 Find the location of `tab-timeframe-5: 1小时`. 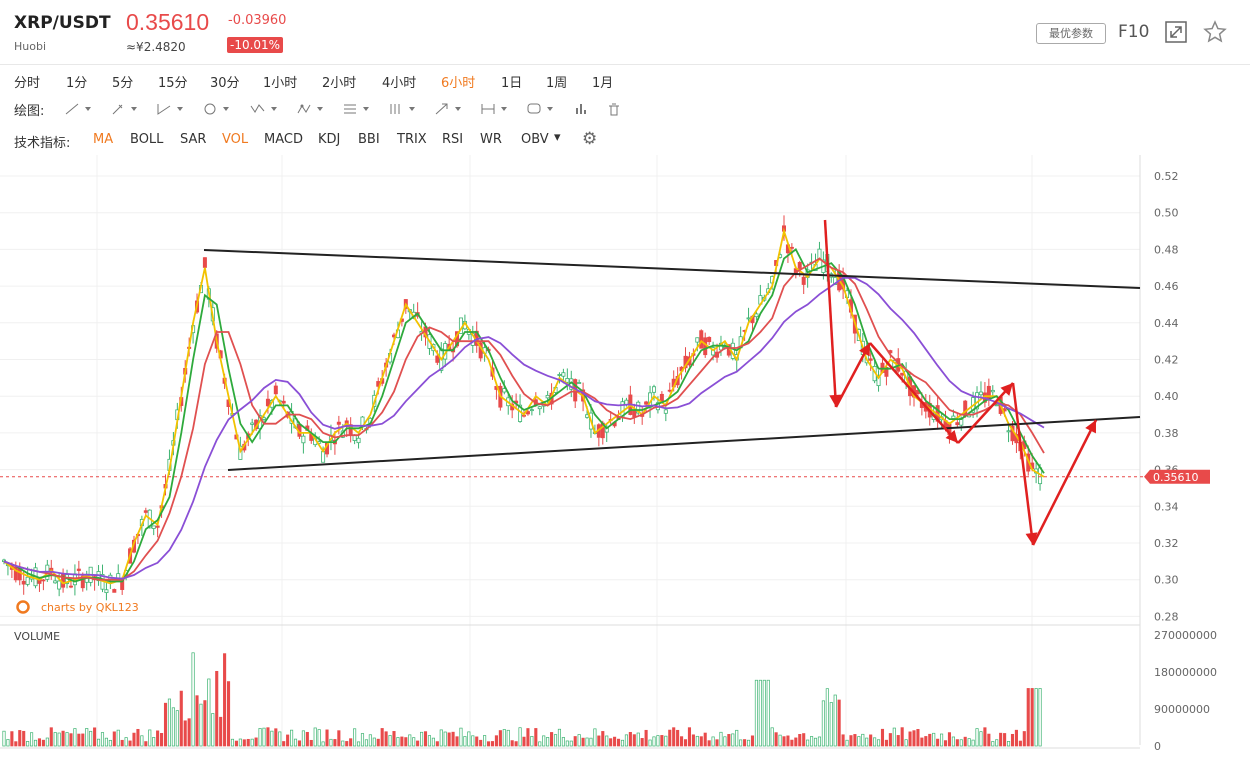

tab-timeframe-5: 1小时 is located at coordinates (280, 83).